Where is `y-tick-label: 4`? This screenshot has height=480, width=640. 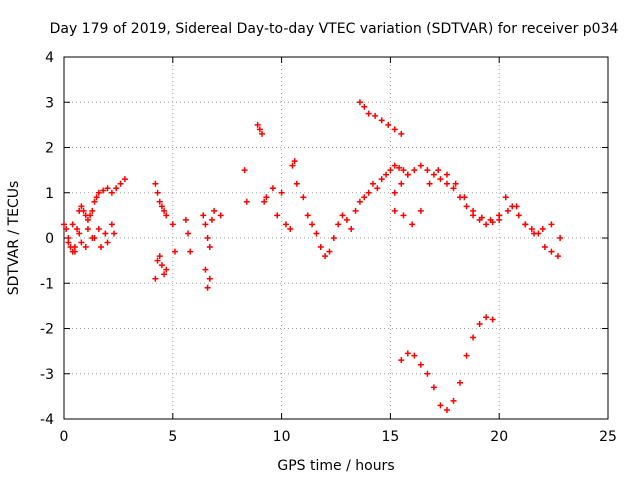 y-tick-label: 4 is located at coordinates (49, 58).